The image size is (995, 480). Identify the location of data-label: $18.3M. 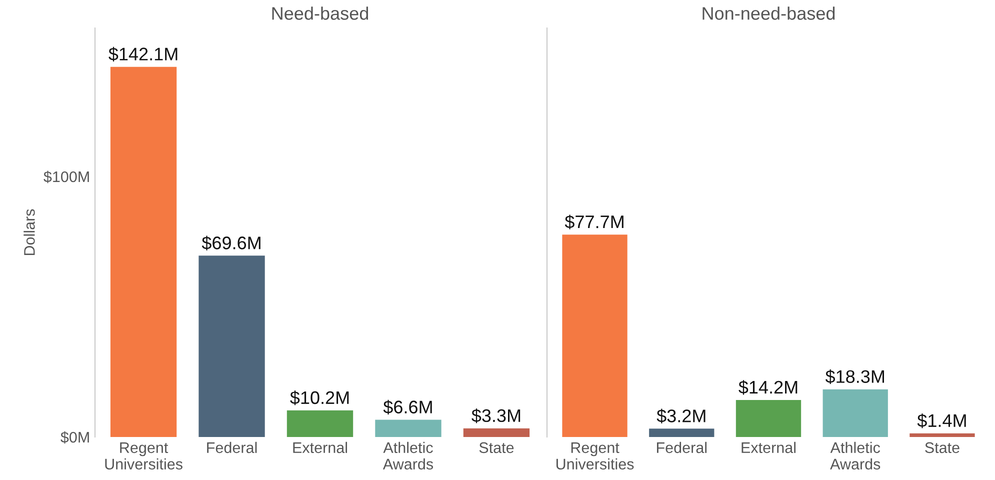
(854, 376).